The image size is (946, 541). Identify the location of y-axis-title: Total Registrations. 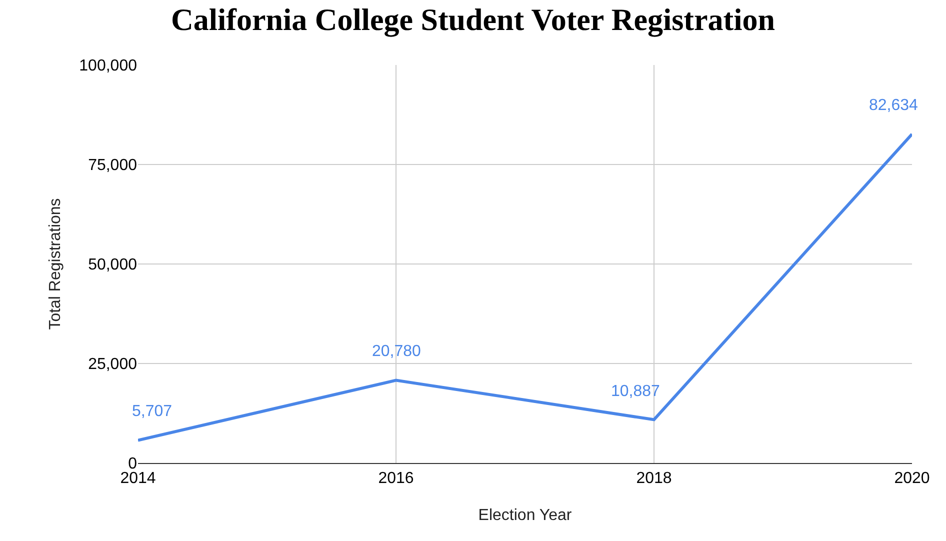
(55, 264).